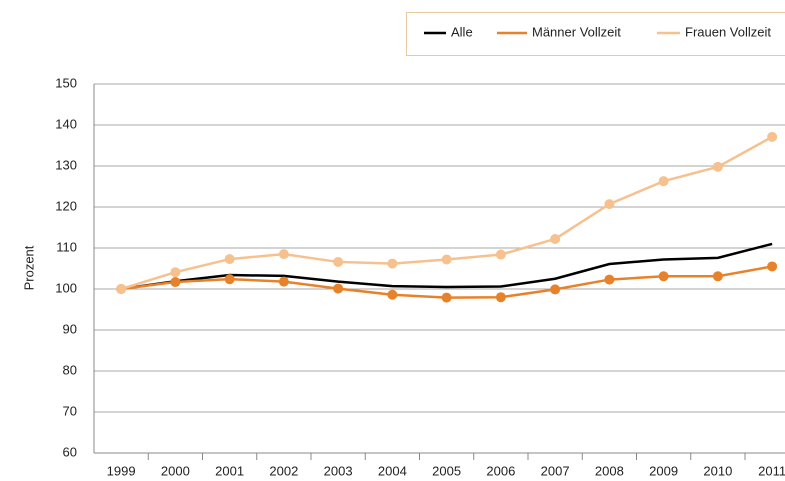 This screenshot has width=785, height=481. I want to click on x-tick-label: 2003, so click(338, 470).